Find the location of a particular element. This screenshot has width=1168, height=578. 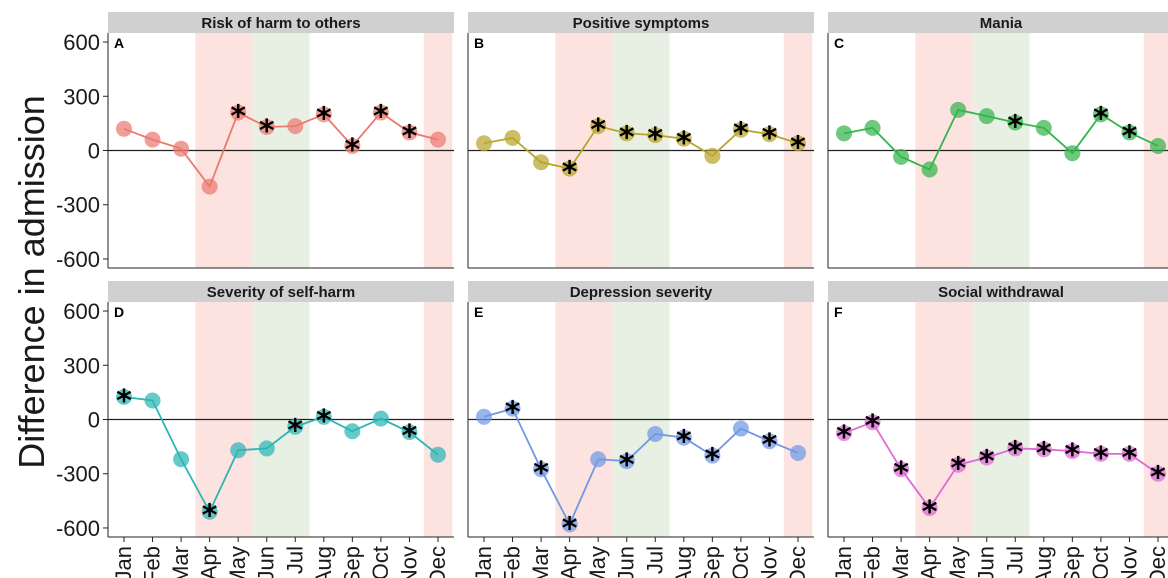

panel-tag: B is located at coordinates (479, 43).